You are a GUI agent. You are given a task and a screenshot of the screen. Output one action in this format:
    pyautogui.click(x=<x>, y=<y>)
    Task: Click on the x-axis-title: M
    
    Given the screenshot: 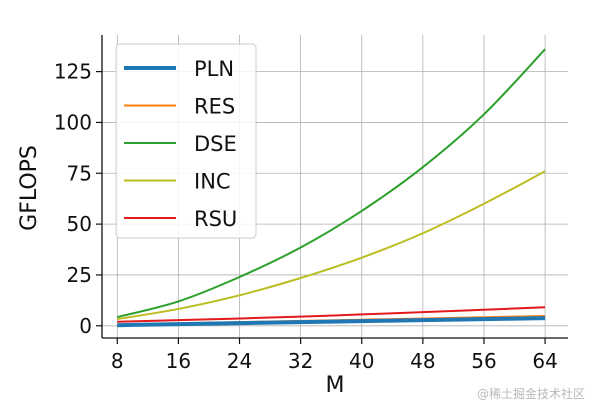 What is the action you would take?
    pyautogui.click(x=335, y=385)
    